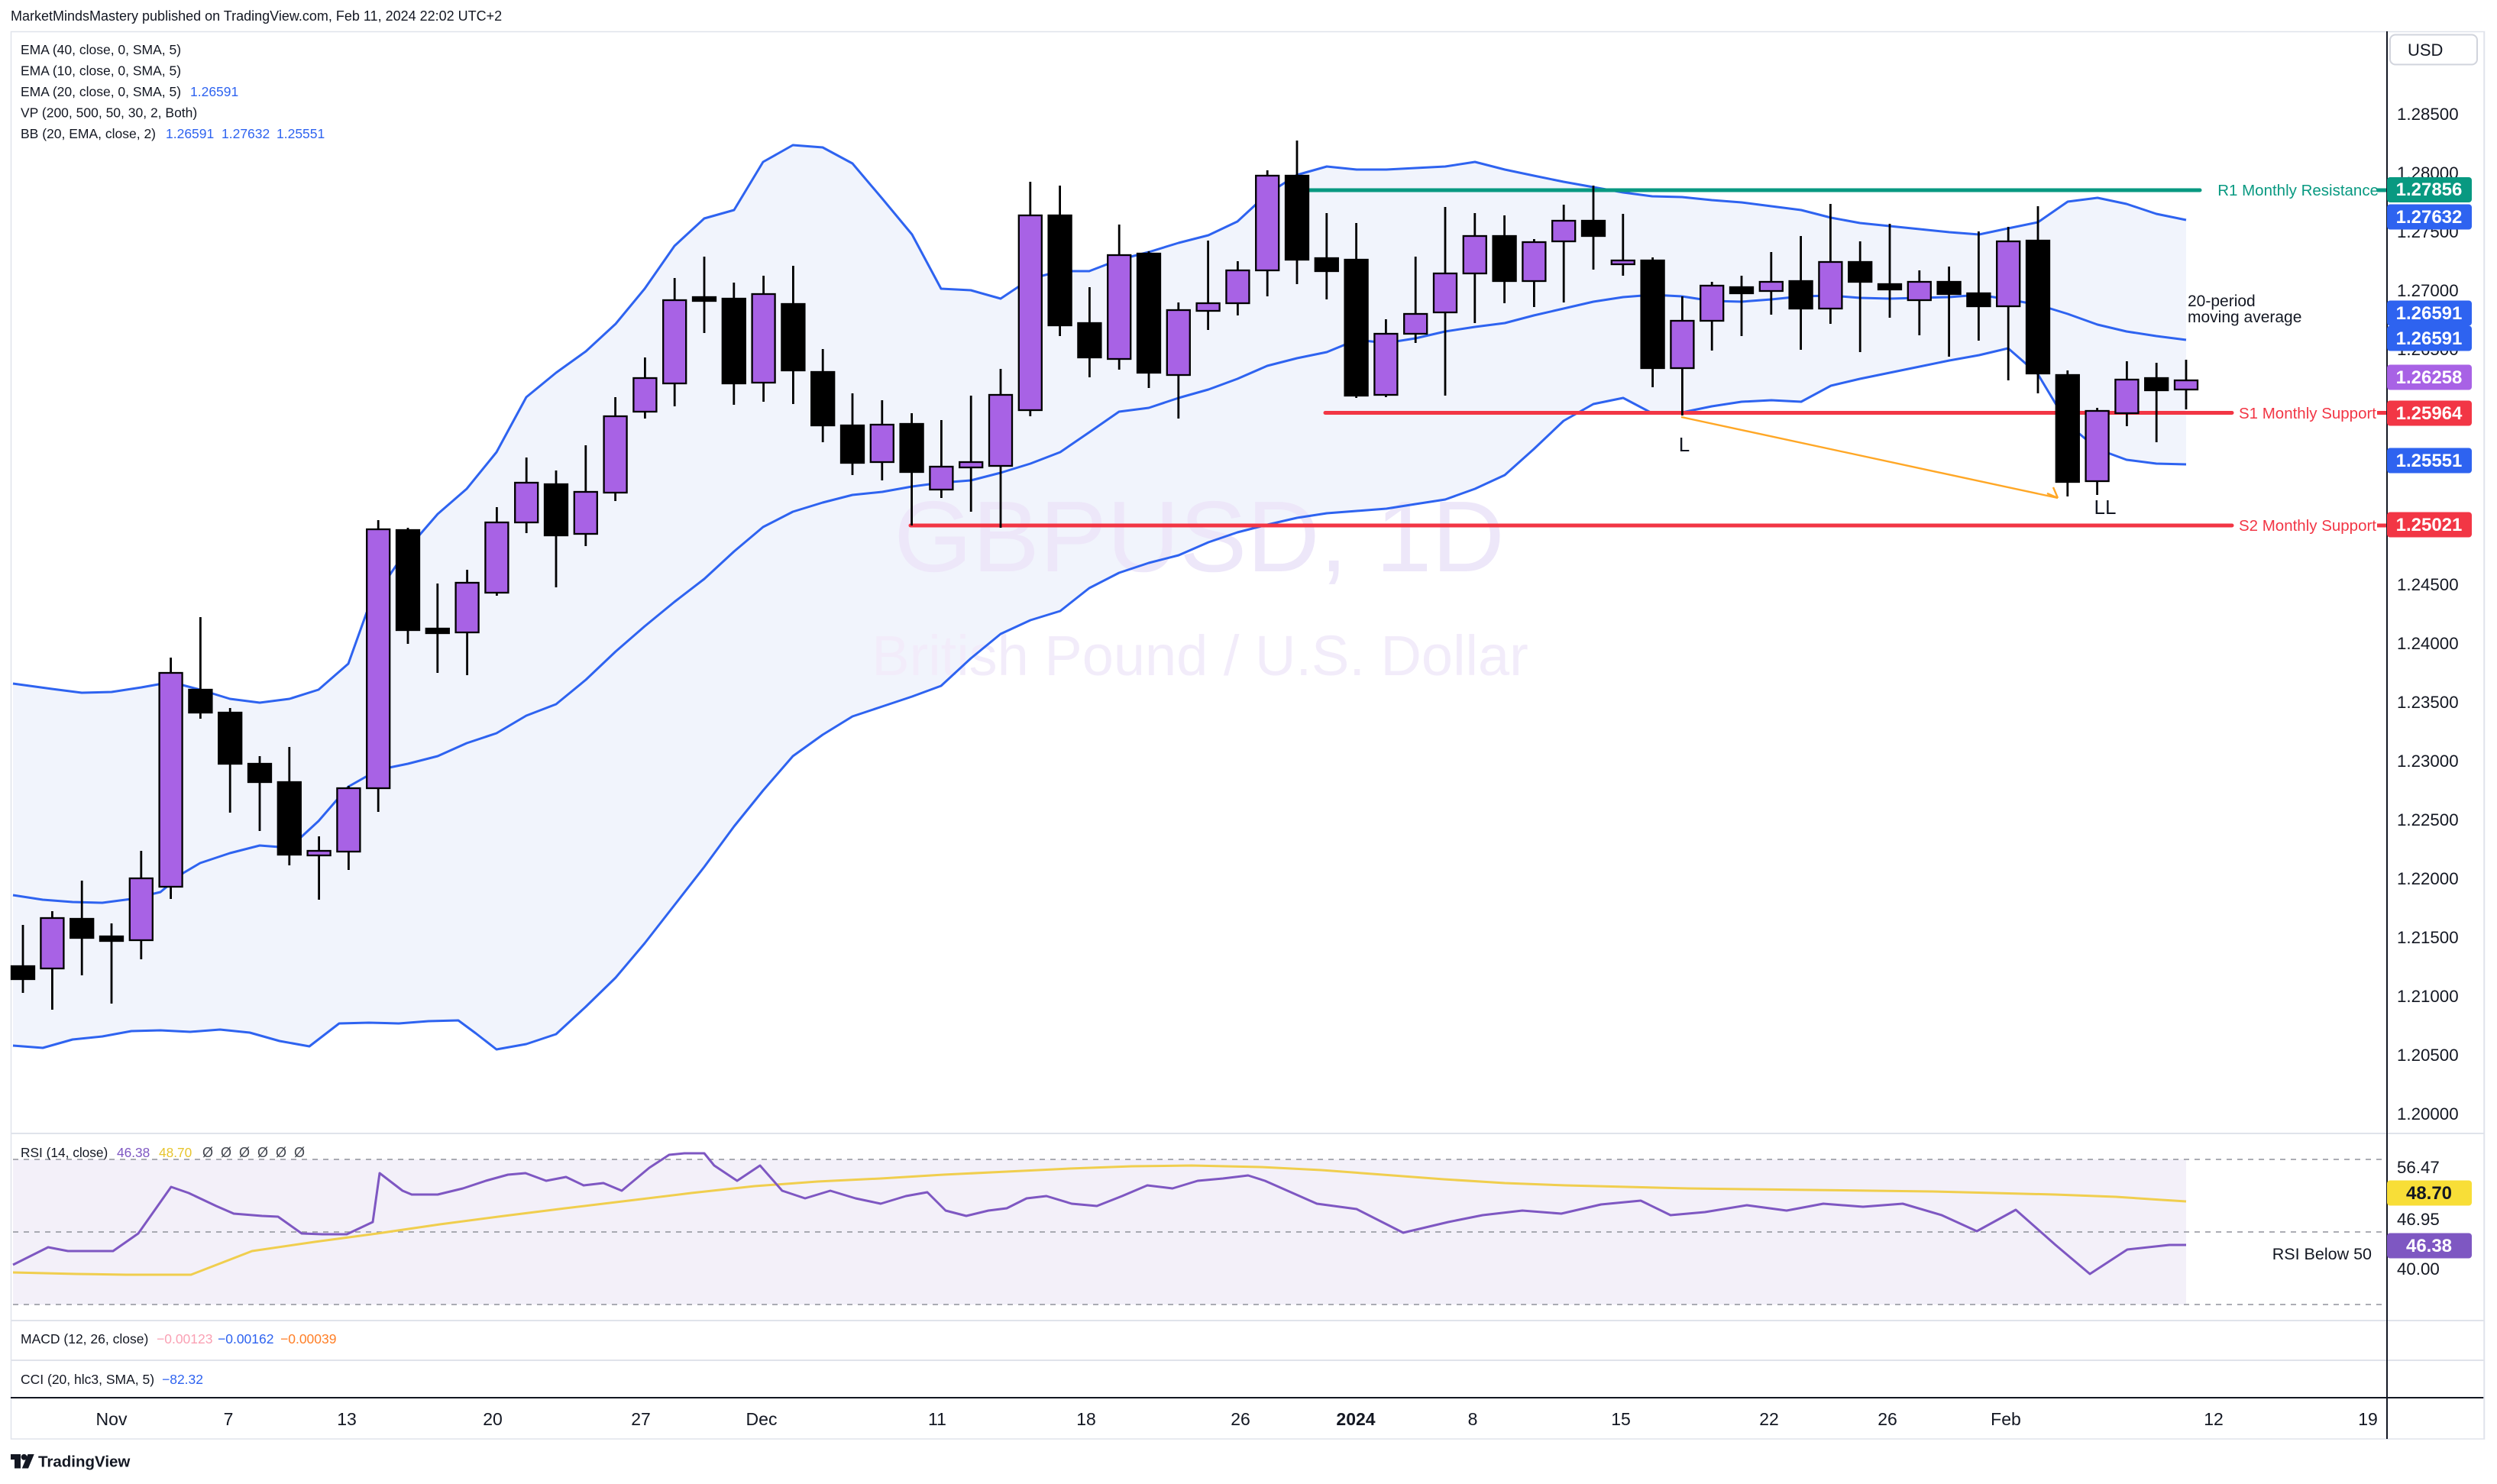 The width and height of the screenshot is (2497, 1484). Describe the element at coordinates (2428, 290) in the screenshot. I see `svg-text: 1.27000` at that location.